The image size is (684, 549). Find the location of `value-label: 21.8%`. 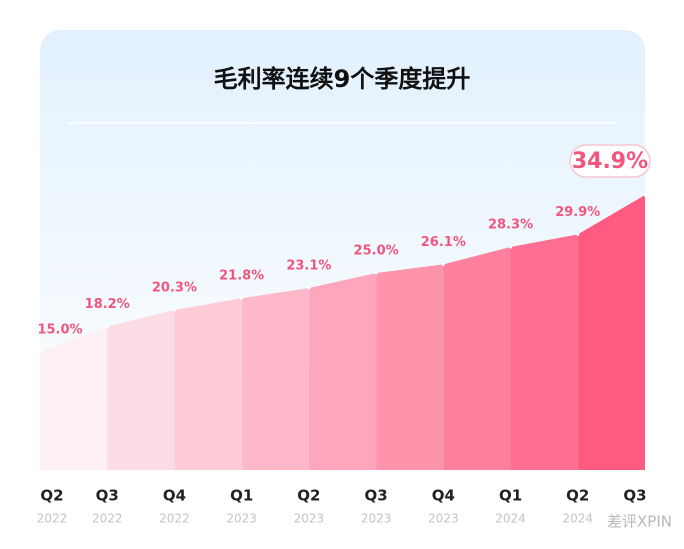

value-label: 21.8% is located at coordinates (241, 276).